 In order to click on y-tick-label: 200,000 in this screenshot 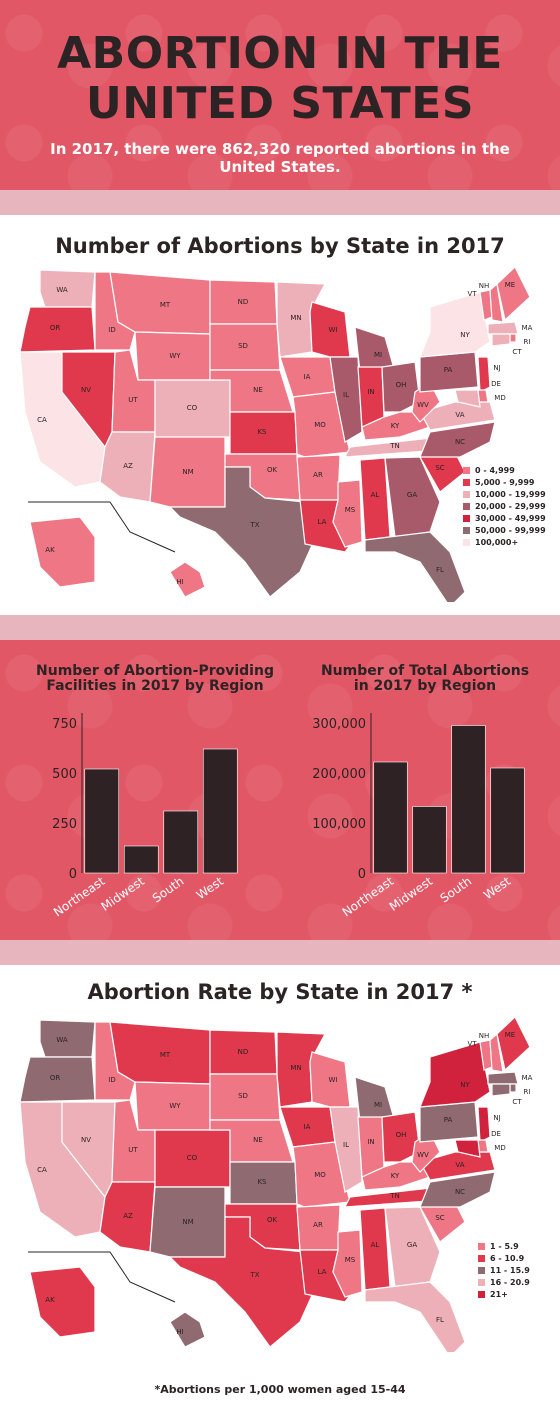, I will do `click(339, 774)`.